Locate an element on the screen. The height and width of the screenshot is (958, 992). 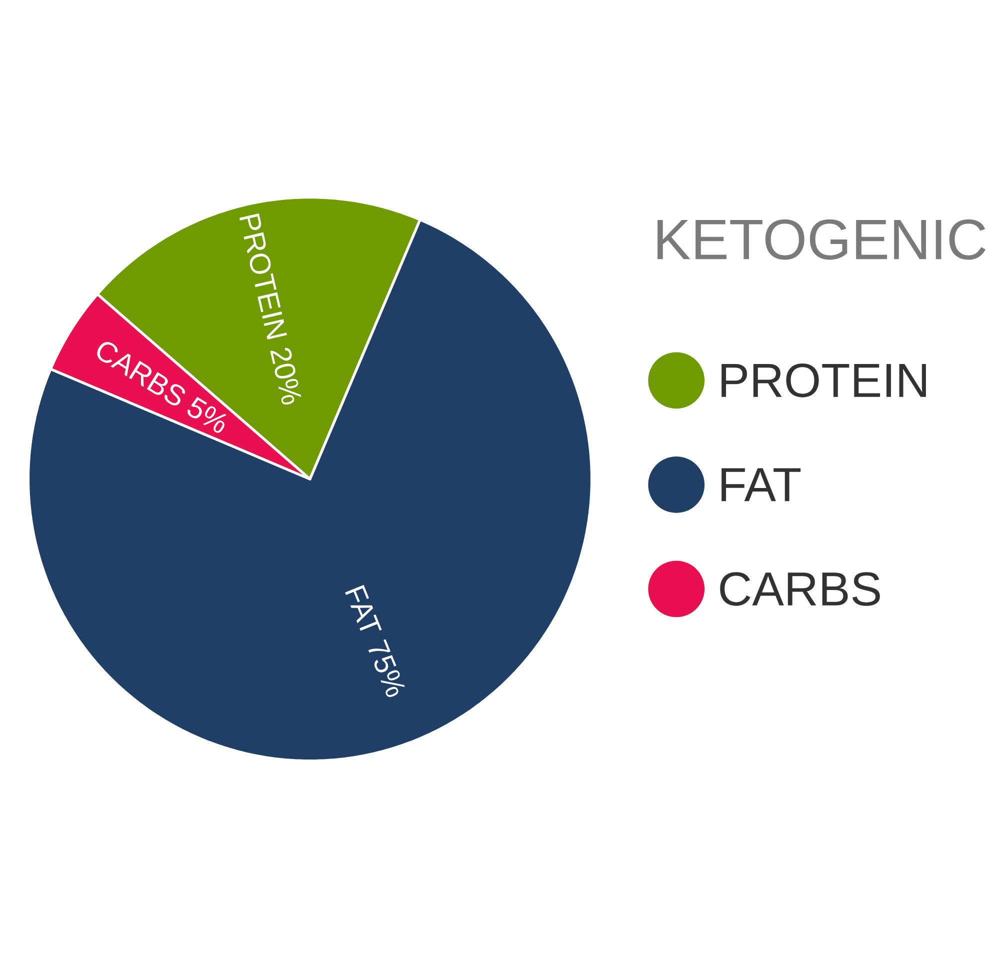
data-label: FAT 75% is located at coordinates (375, 640).